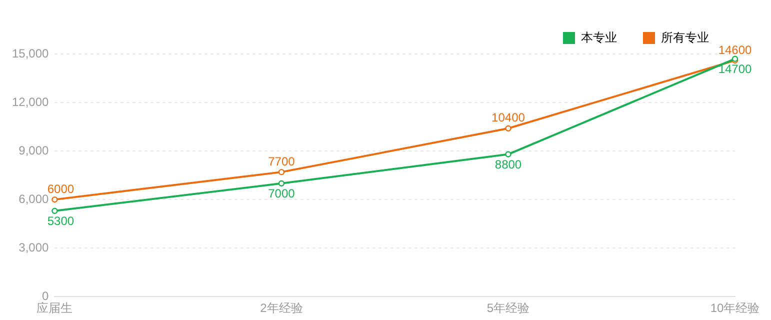 This screenshot has height=320, width=771. I want to click on y-tick-label: 9,000, so click(34, 150).